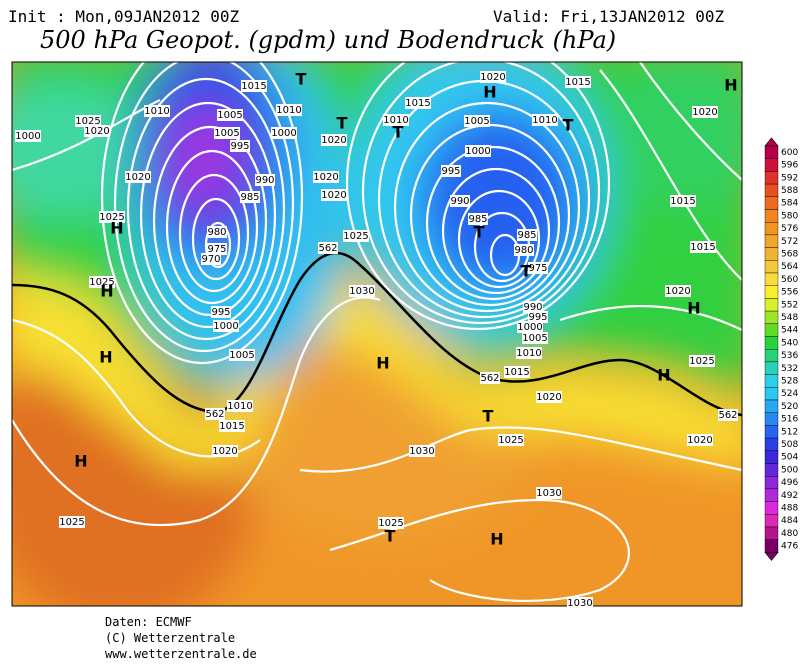  I want to click on footer-source: Daten: ECMWF, so click(148, 622).